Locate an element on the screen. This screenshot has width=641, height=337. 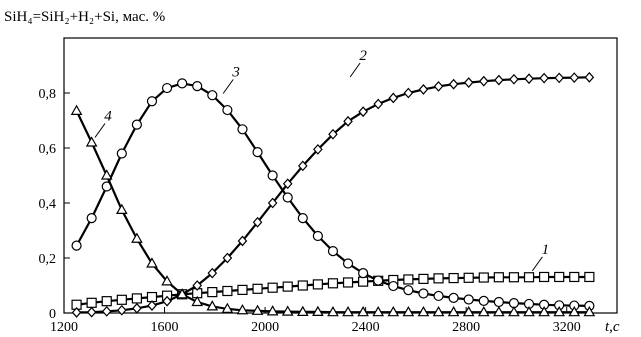
y-axis: 0 0,2 0,4 0,6 0,8 is located at coordinates (54, 204).